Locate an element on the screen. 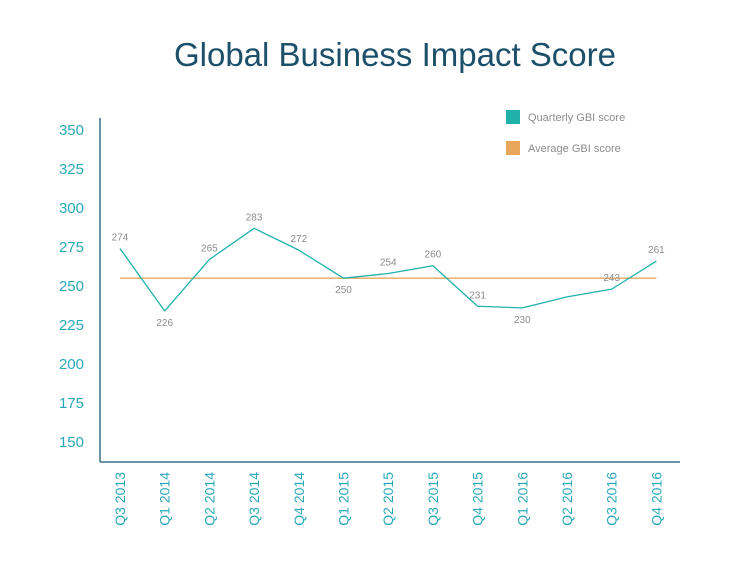  y-tick-label: 300 is located at coordinates (71, 208).